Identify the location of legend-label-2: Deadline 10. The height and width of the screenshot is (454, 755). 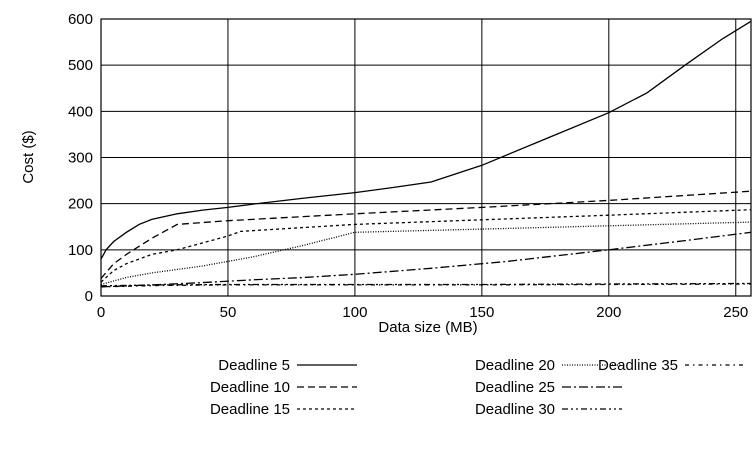
(250, 387).